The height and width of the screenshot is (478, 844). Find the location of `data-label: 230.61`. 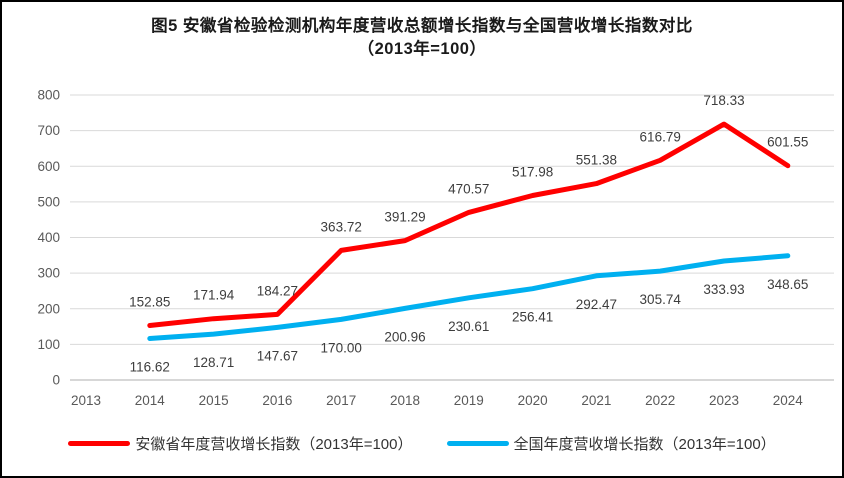

data-label: 230.61 is located at coordinates (468, 326).